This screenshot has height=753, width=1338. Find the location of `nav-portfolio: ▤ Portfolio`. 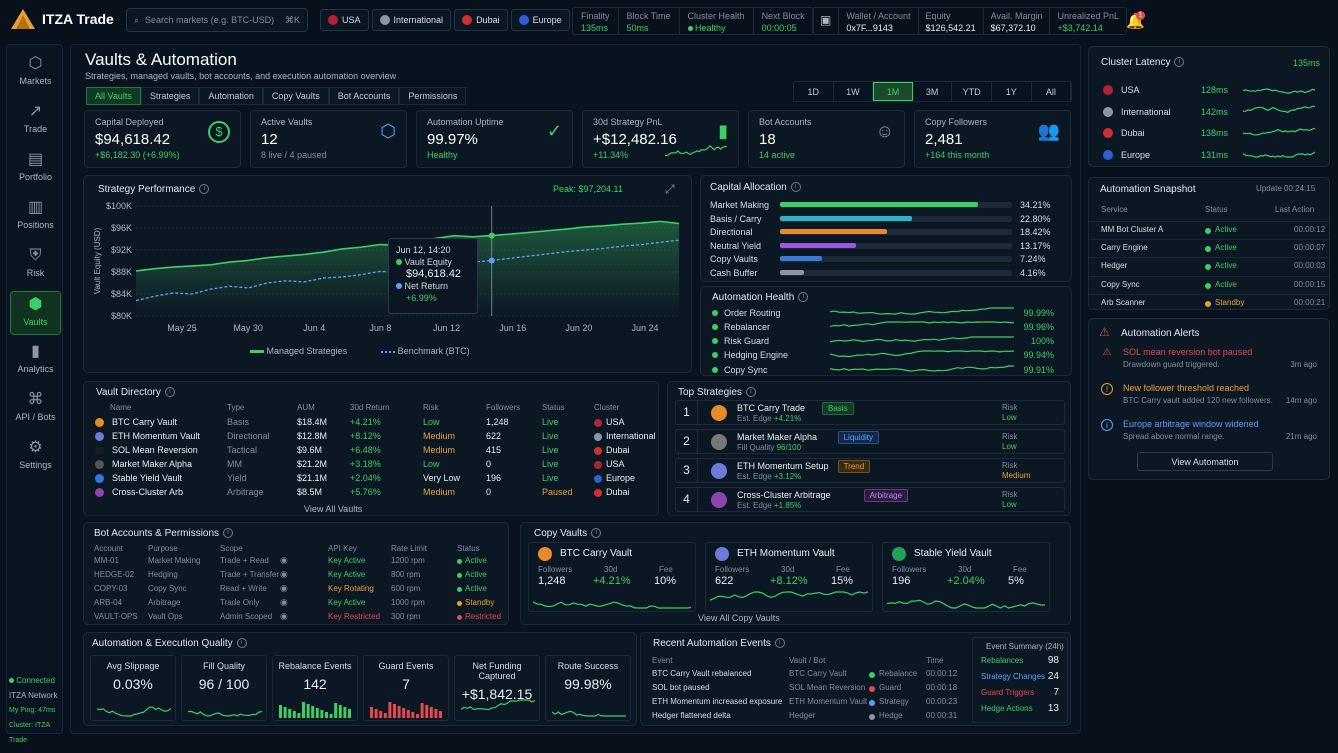

nav-portfolio: ▤ Portfolio is located at coordinates (35, 169).